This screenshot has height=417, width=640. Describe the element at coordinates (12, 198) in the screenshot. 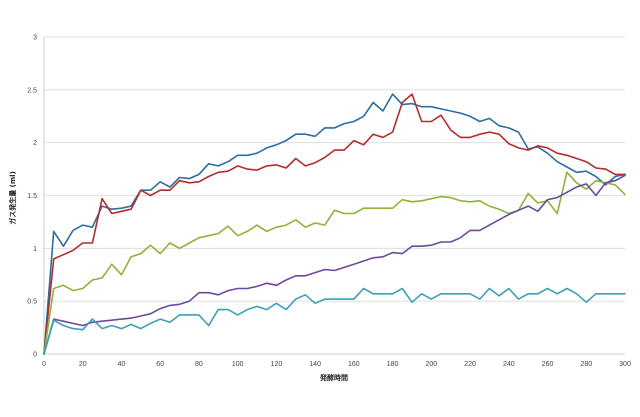

I see `y-axis-title: ガス発生量 (ml)` at that location.